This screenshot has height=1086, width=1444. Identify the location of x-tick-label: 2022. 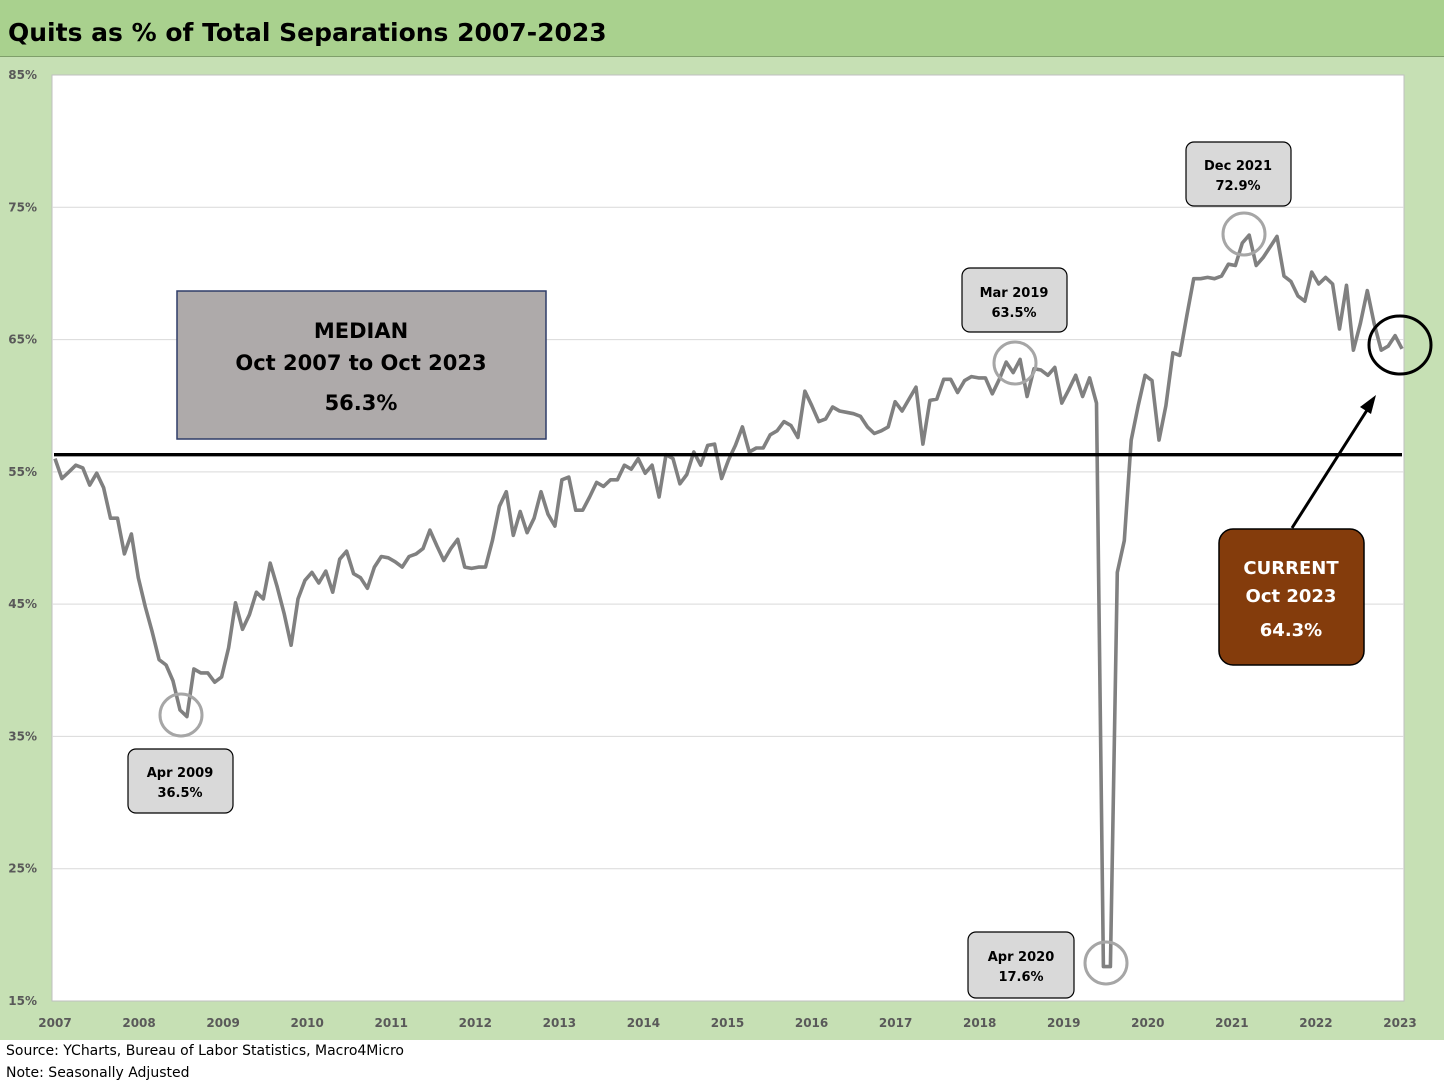
(1315, 1023).